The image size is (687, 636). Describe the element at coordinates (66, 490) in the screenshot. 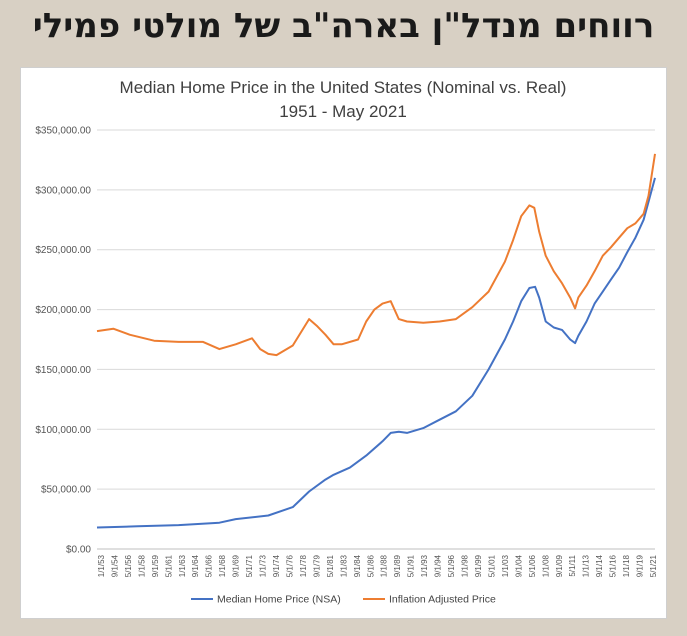

I see `y-tick-label: $50,000.00` at that location.